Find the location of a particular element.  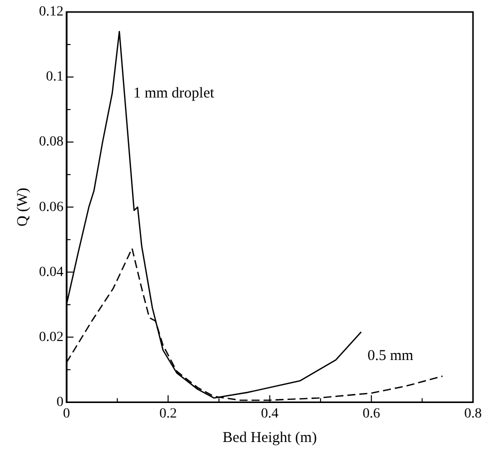

x-axis-title: Bed Height (m) is located at coordinates (269, 438).